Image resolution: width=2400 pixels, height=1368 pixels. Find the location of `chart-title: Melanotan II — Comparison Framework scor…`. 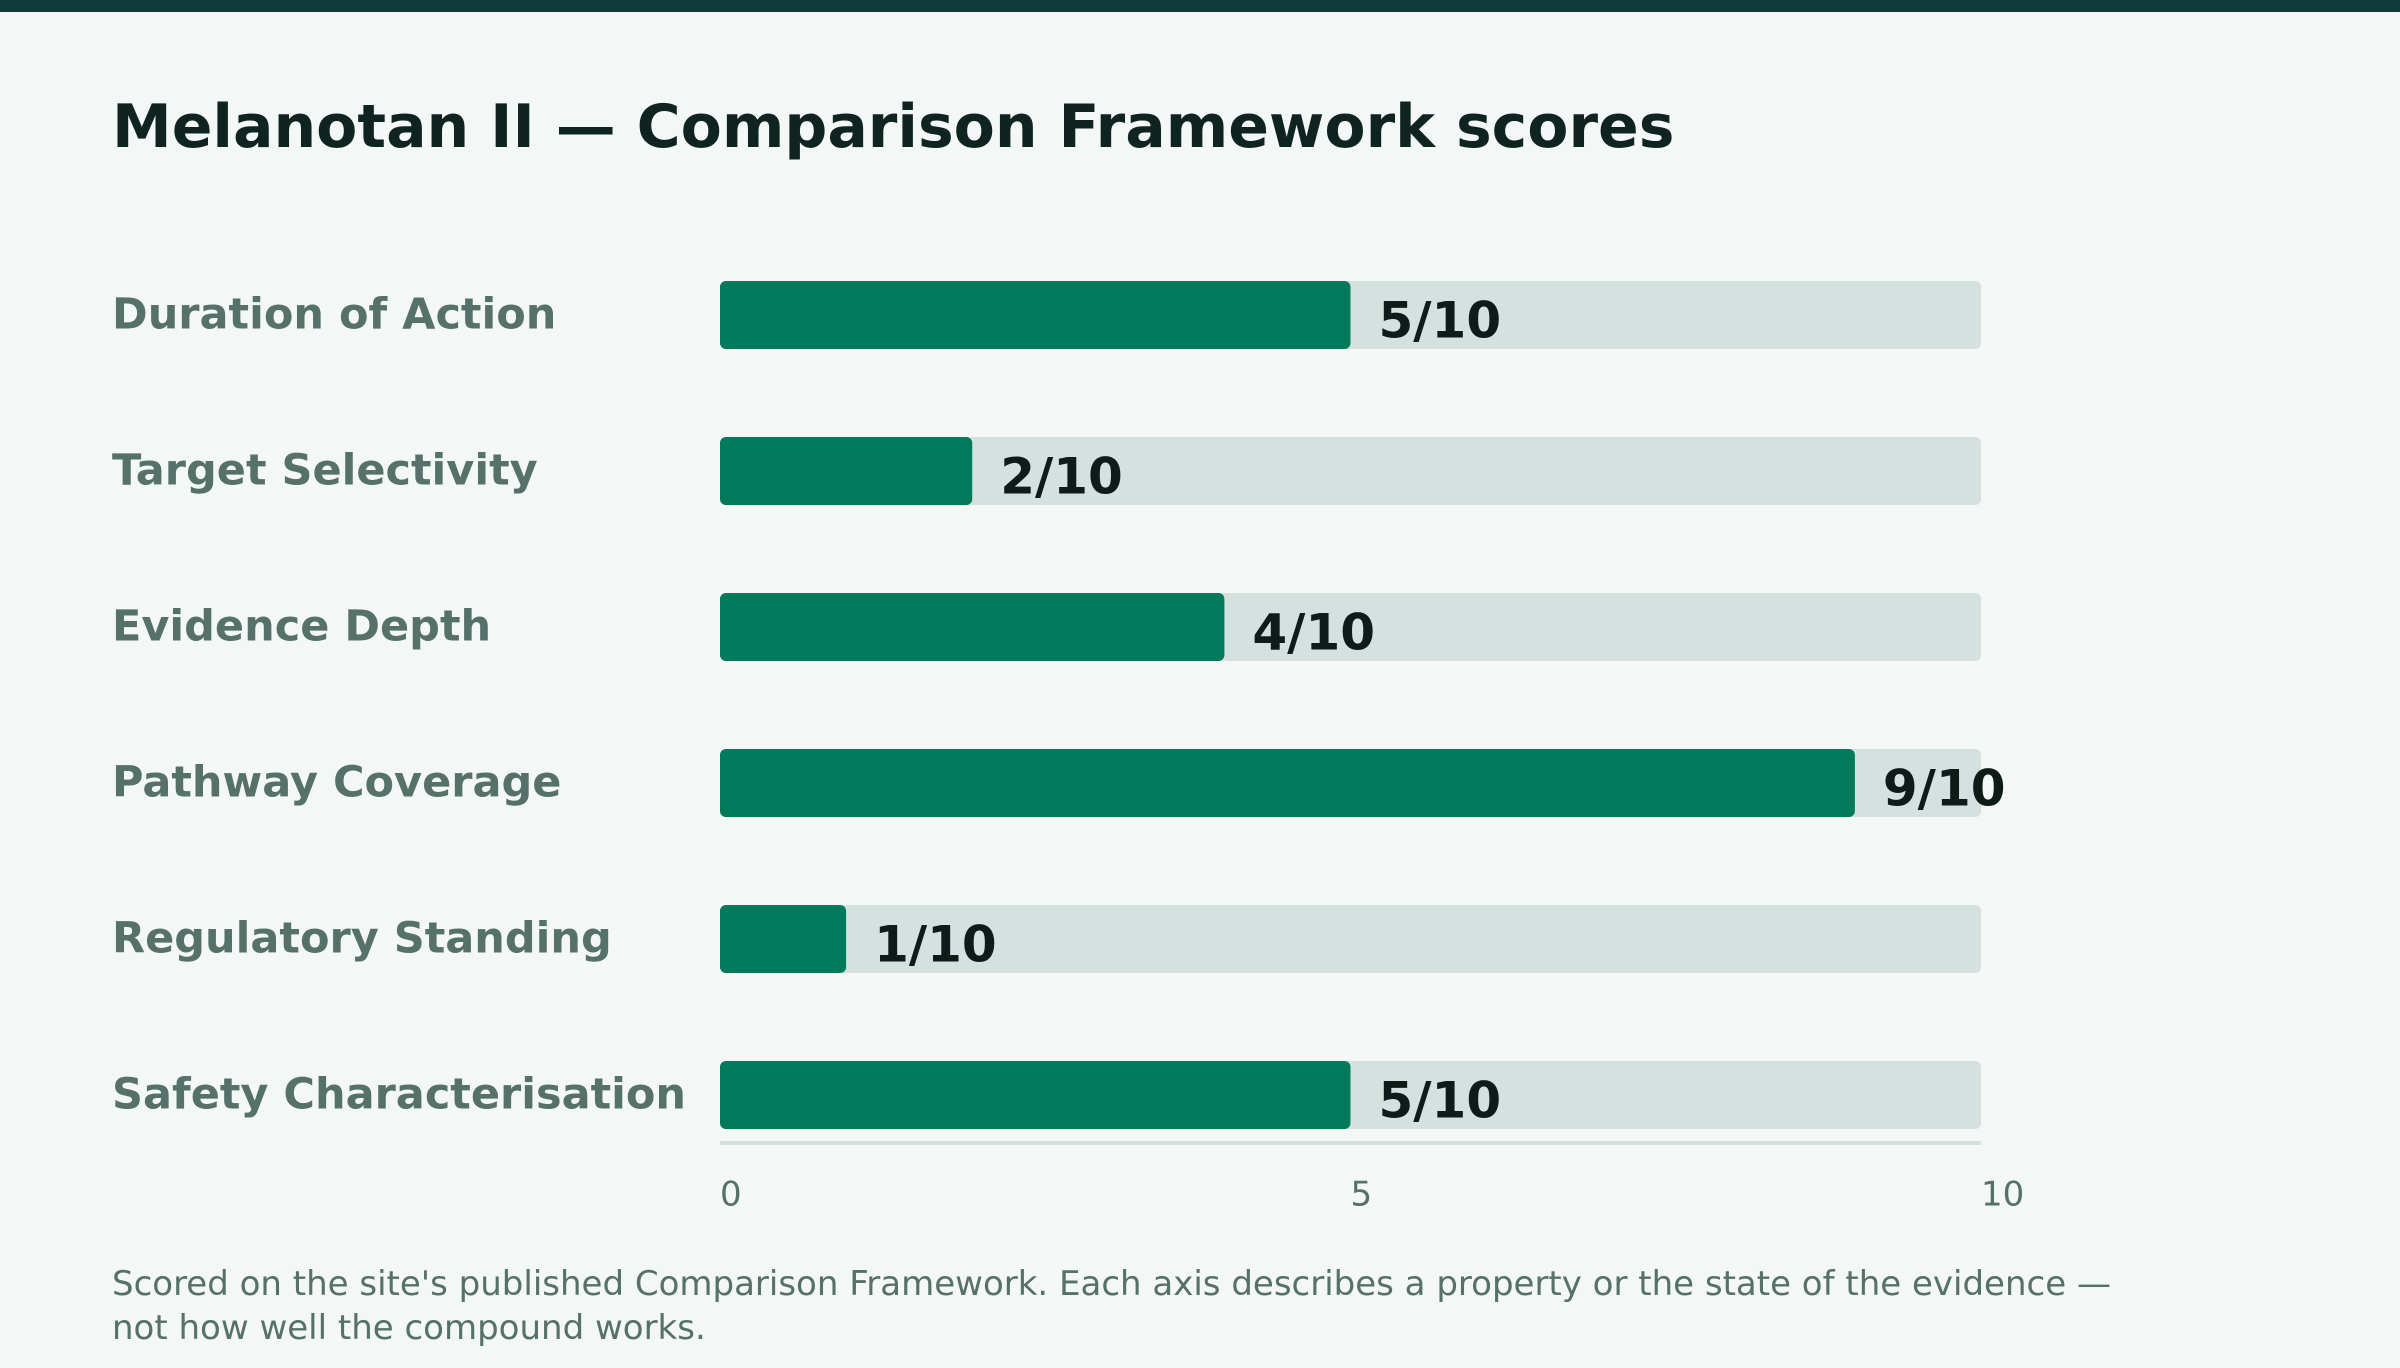

chart-title: Melanotan II — Comparison Framework scor… is located at coordinates (893, 127).